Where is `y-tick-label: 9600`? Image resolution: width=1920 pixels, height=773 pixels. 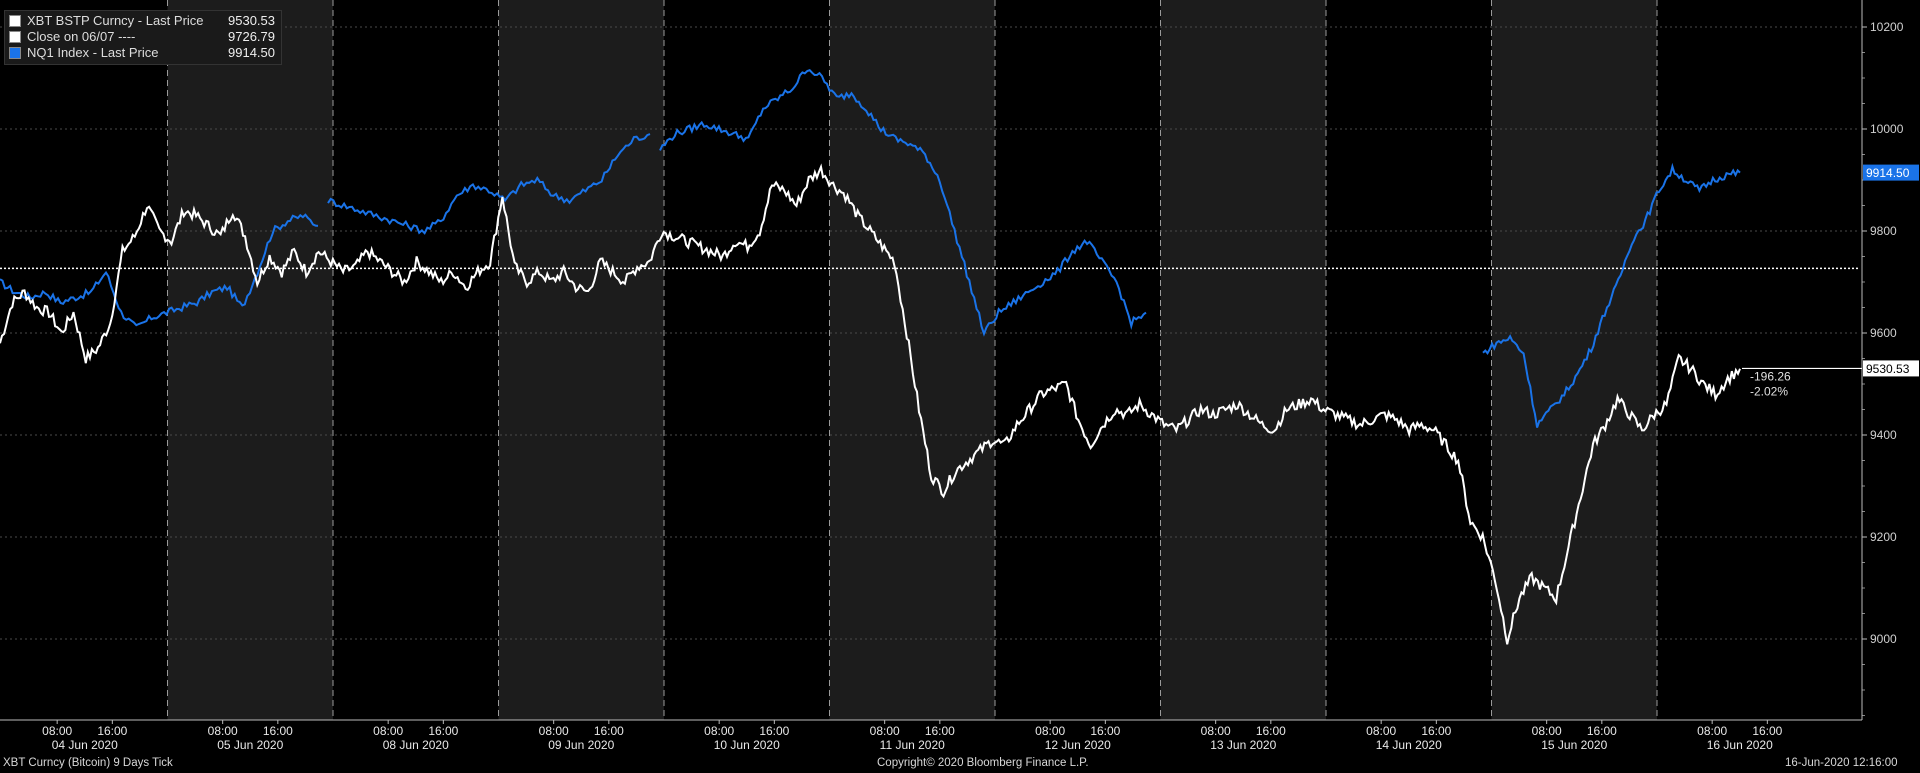 y-tick-label: 9600 is located at coordinates (1883, 333).